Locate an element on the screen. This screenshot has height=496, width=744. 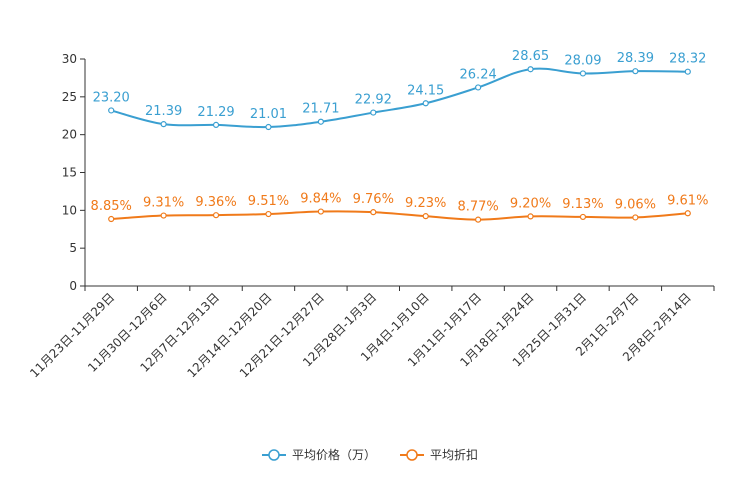
data-label: 21.71 is located at coordinates (320, 109).